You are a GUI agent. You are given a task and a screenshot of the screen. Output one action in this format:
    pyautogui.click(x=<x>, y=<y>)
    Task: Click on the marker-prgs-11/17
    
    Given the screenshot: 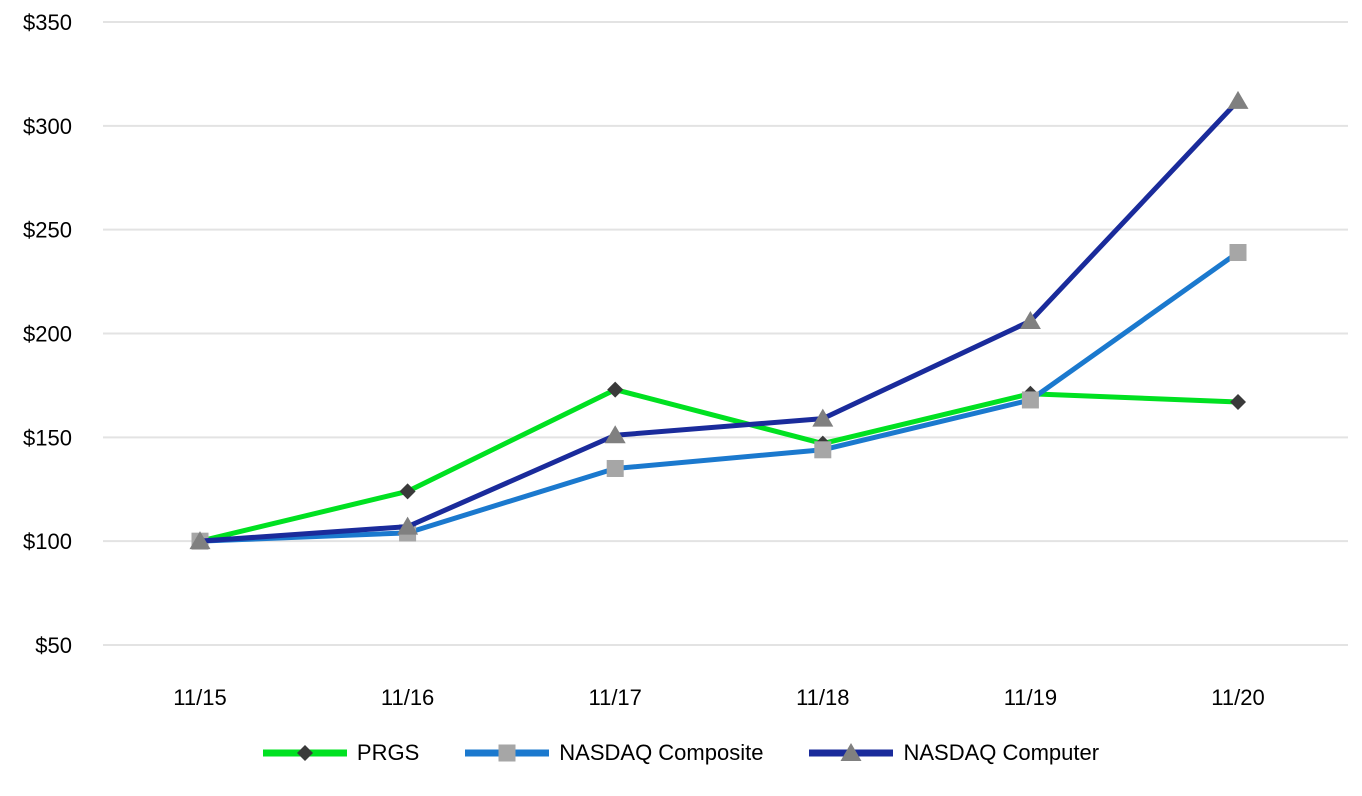 What is the action you would take?
    pyautogui.click(x=615, y=389)
    